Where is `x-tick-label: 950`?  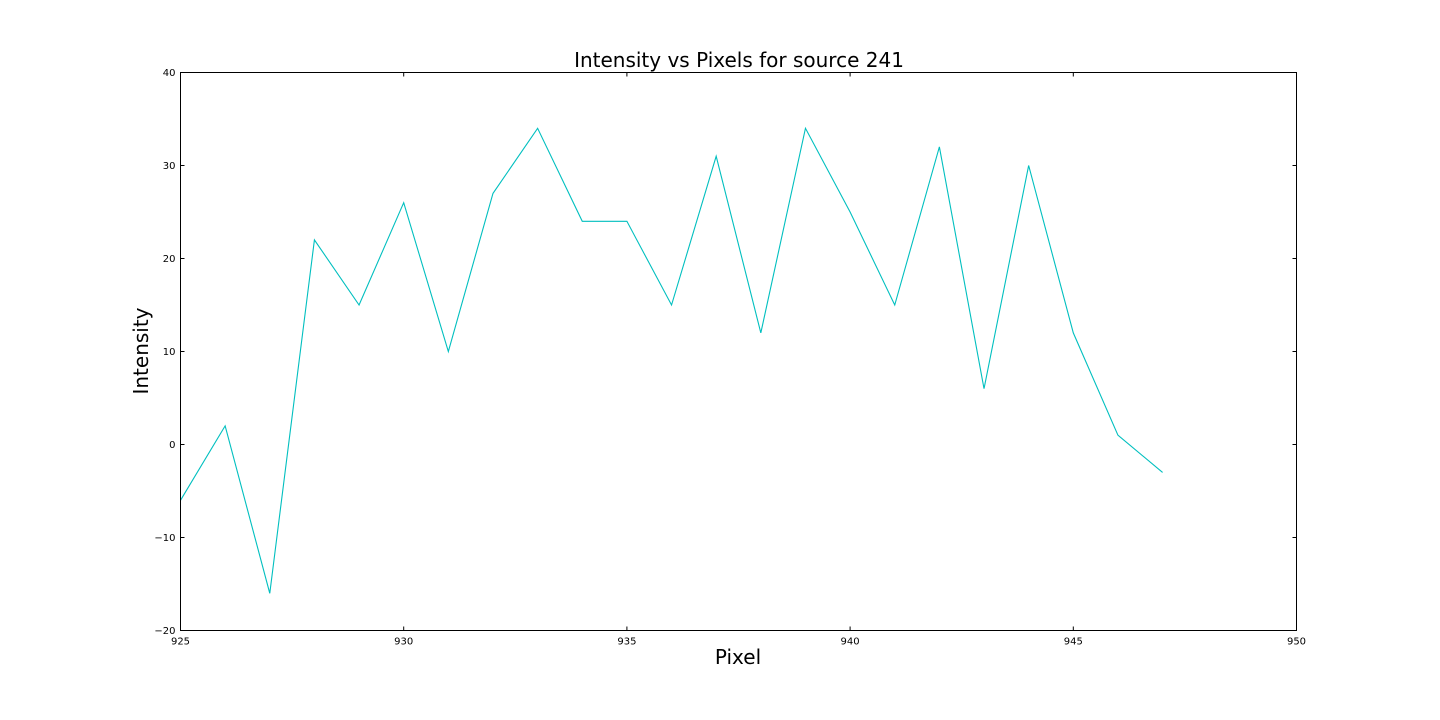
x-tick-label: 950 is located at coordinates (1296, 642).